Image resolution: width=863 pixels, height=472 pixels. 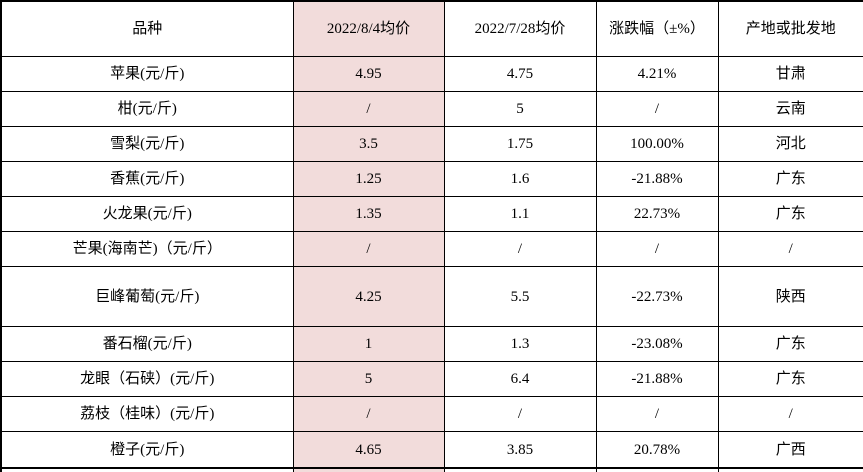 I want to click on variety-cell: 荔枝（桂味）(元/斤), so click(x=147, y=414).